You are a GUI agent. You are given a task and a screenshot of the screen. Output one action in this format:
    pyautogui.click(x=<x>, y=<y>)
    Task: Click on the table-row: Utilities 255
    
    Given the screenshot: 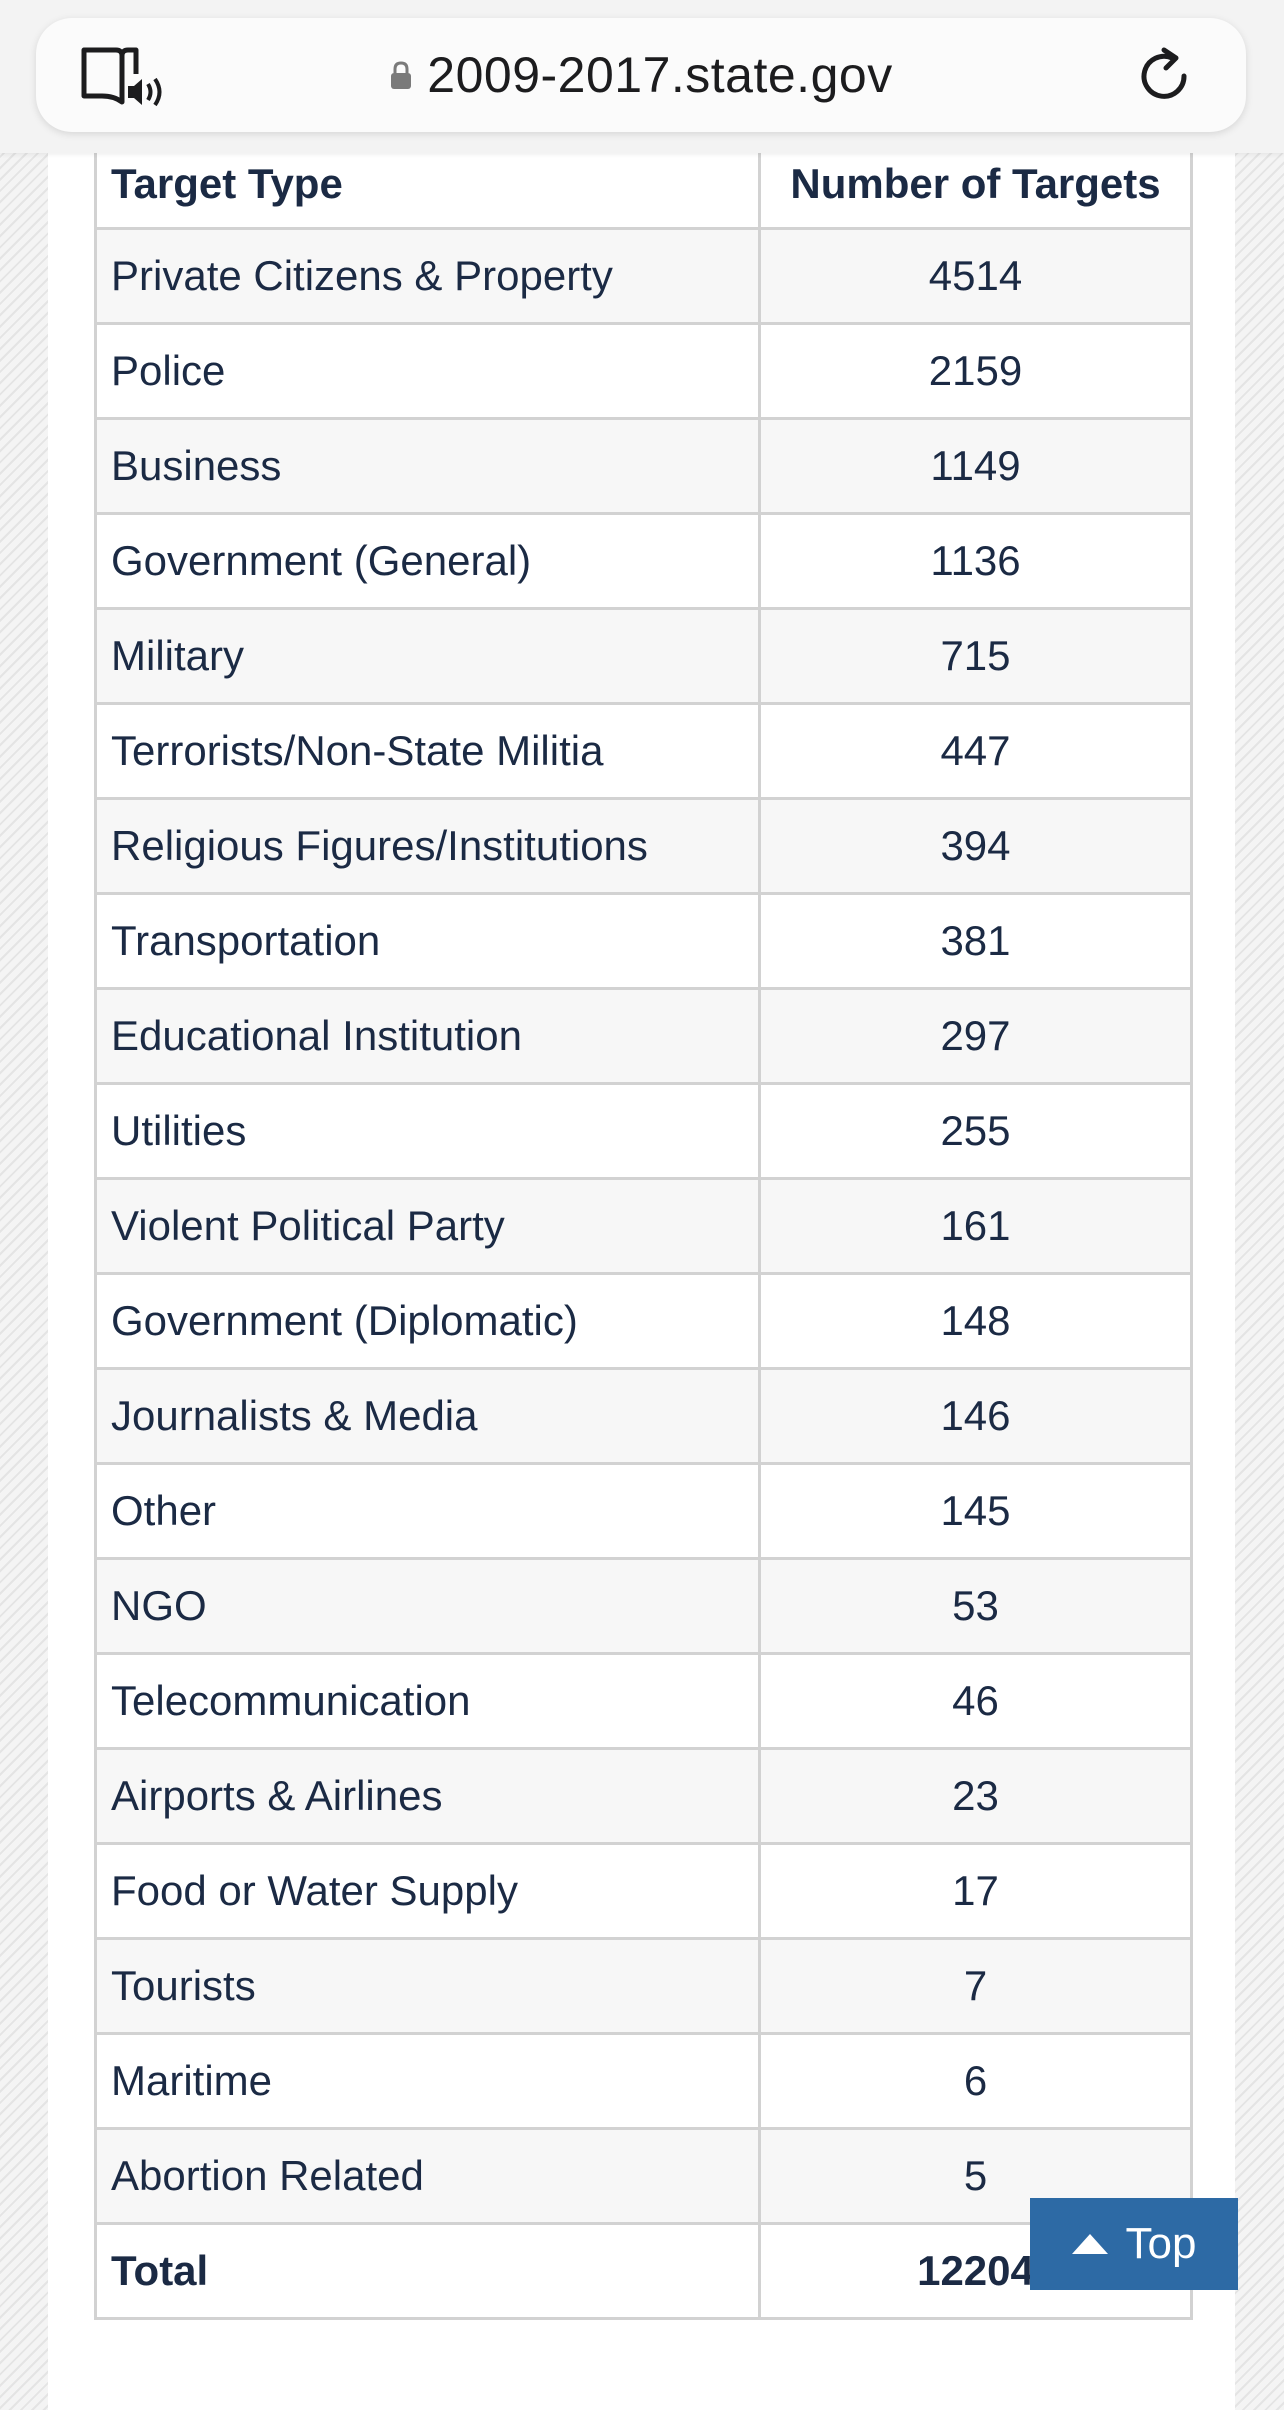 What is the action you would take?
    pyautogui.click(x=643, y=1131)
    